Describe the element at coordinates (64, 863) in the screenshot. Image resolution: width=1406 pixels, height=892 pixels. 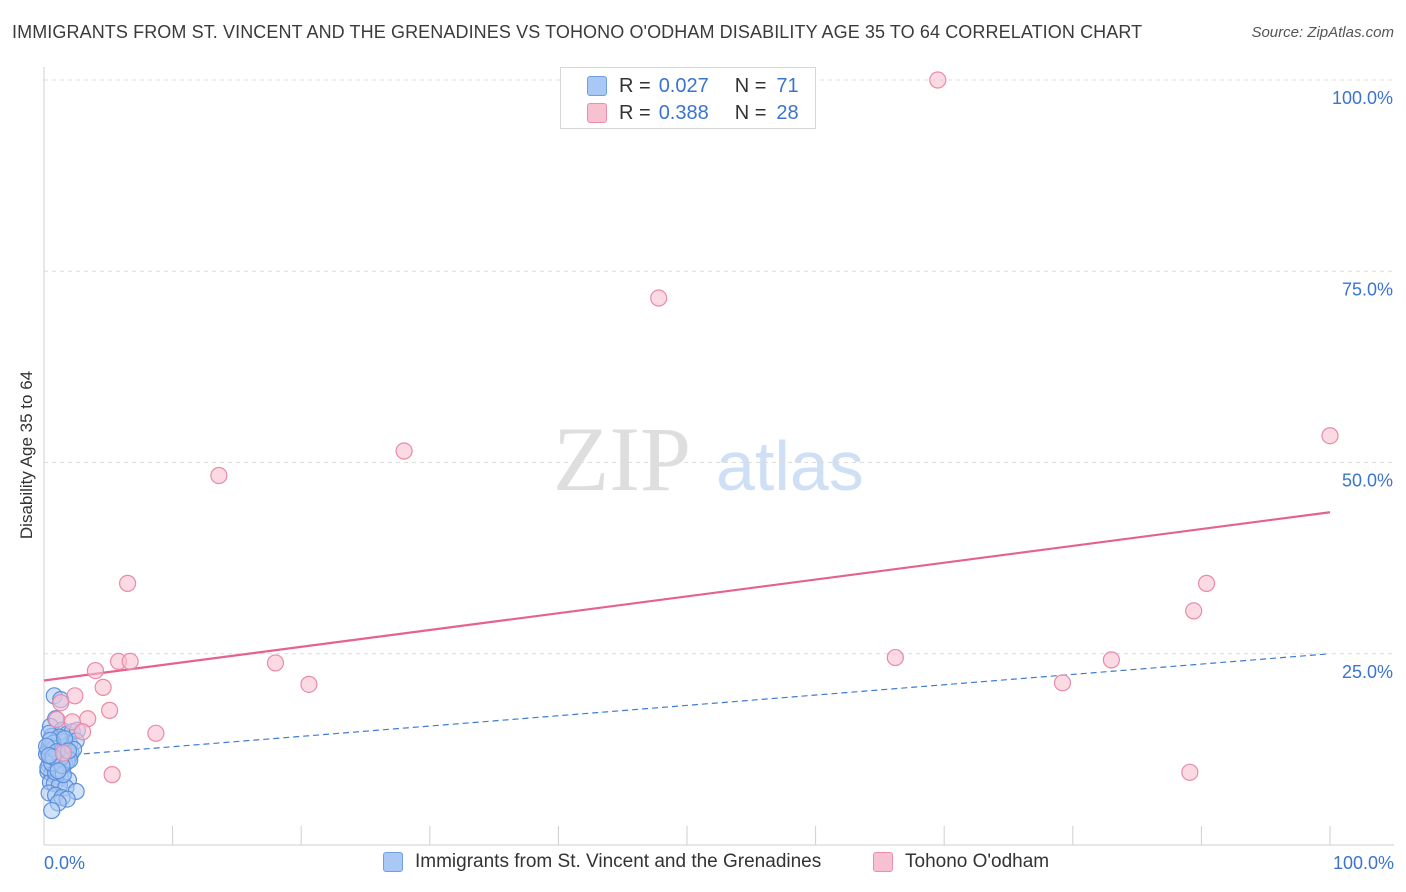
I see `x-tick-label-0: 0.0%` at that location.